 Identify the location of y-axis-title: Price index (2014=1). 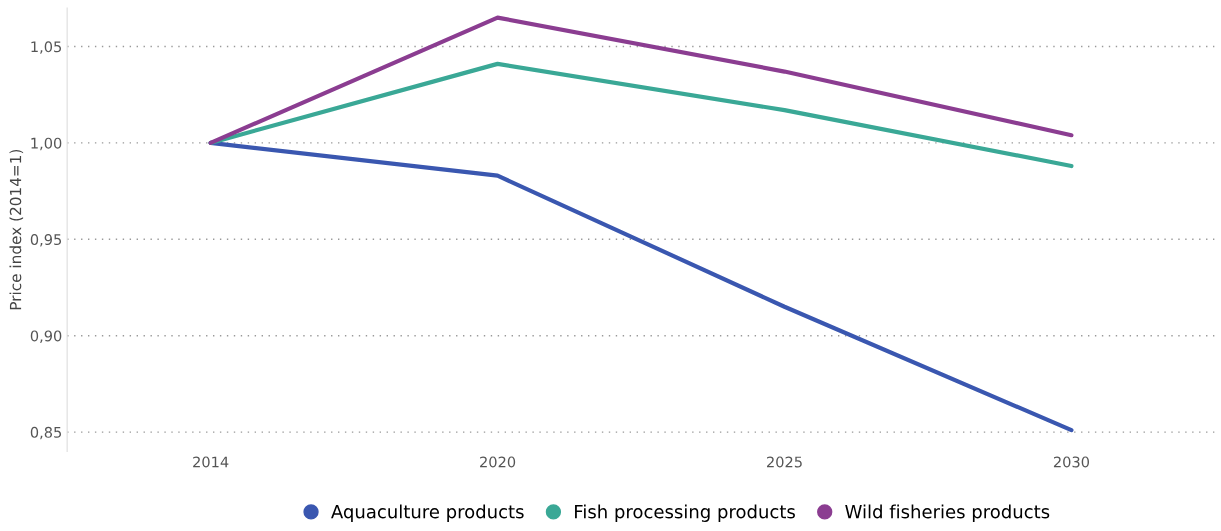
(16, 229).